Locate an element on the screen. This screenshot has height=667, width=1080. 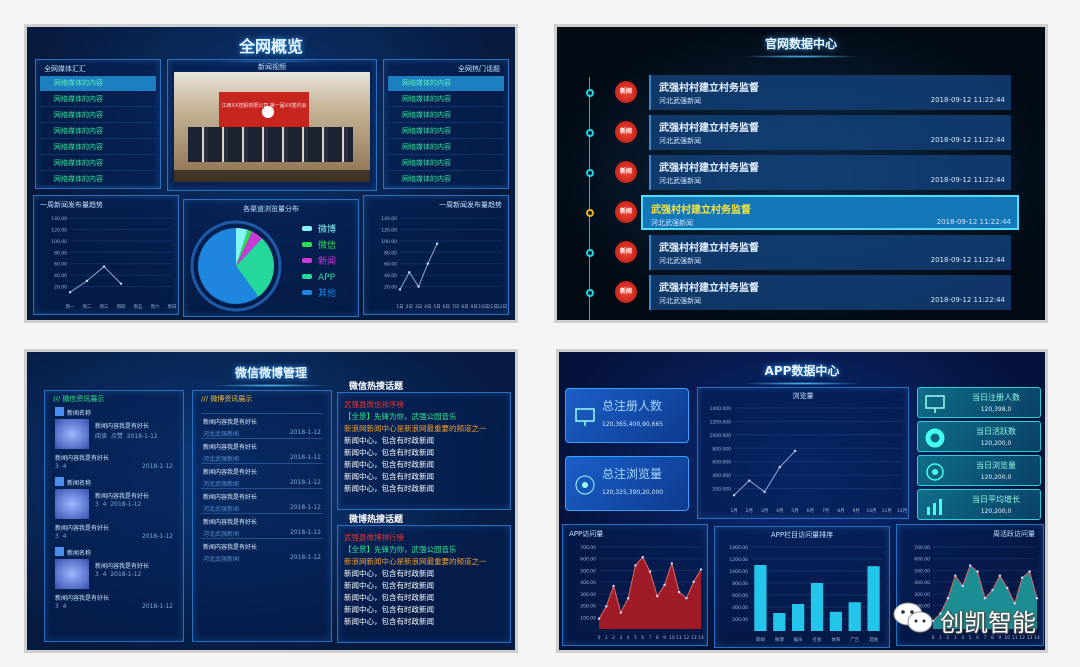
hot-topic-item: 武强县微博排行榜 is located at coordinates (374, 537).